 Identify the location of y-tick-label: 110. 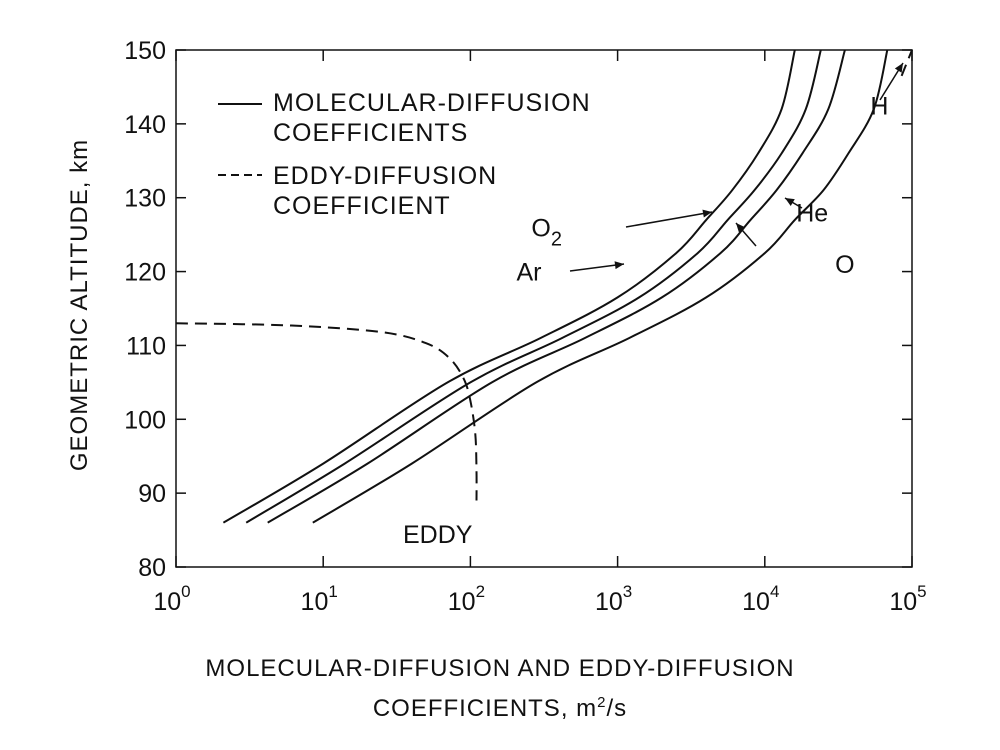
(146, 346).